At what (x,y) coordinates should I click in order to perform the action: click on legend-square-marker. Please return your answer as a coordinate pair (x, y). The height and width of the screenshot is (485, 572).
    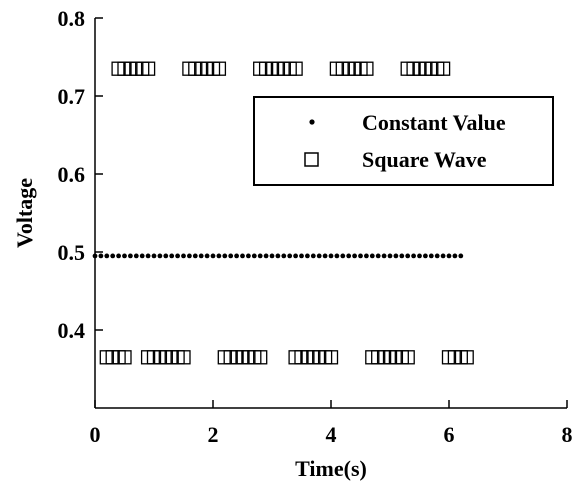
    Looking at the image, I should click on (311, 159).